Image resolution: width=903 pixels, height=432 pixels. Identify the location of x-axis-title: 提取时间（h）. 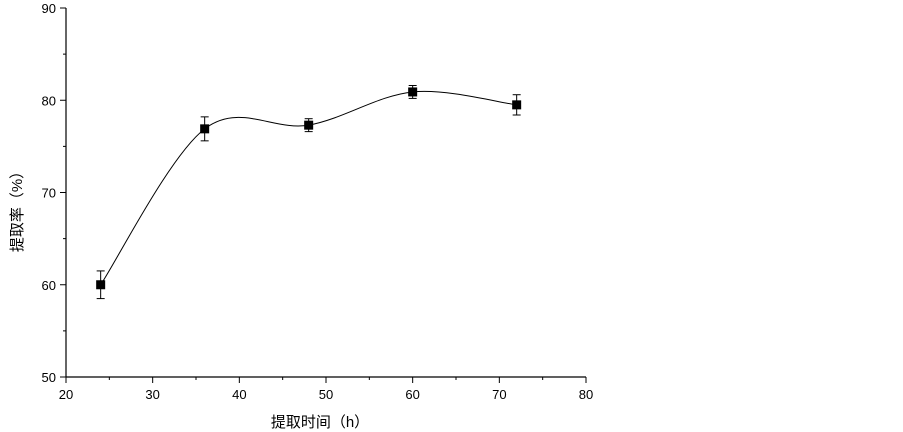
(320, 422).